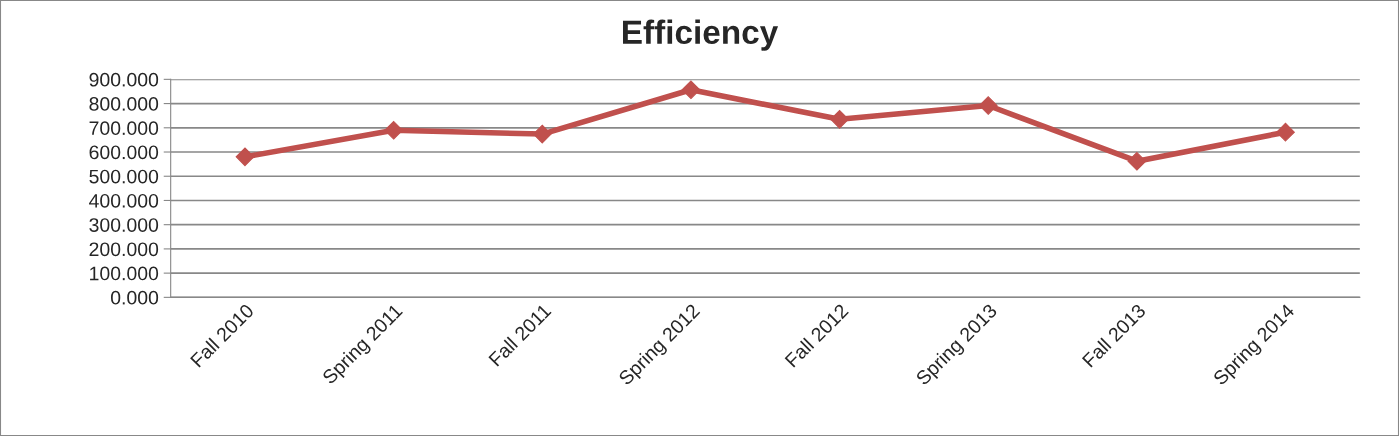 The height and width of the screenshot is (436, 1399). Describe the element at coordinates (124, 225) in the screenshot. I see `y-tick-label: 300.000` at that location.